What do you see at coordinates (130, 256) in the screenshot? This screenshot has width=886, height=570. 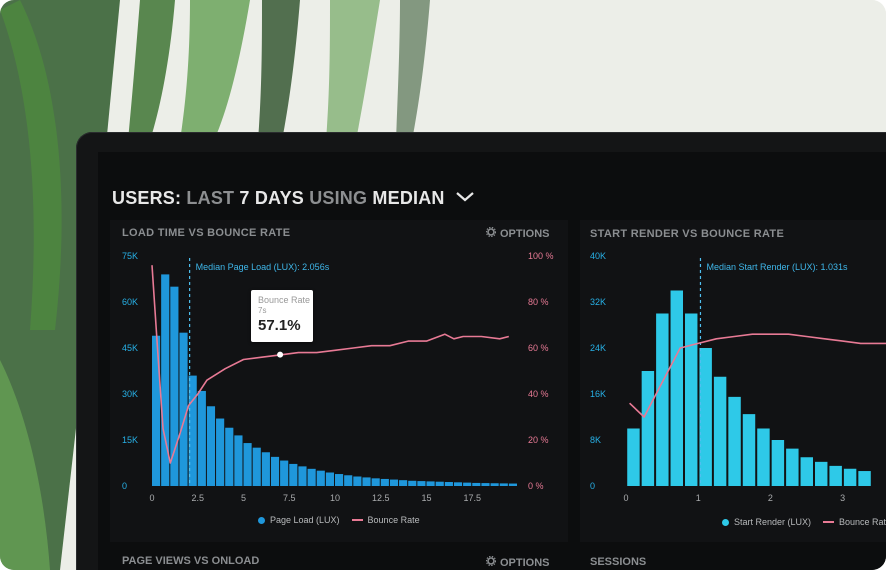 I see `y-tick-label: 75K` at bounding box center [130, 256].